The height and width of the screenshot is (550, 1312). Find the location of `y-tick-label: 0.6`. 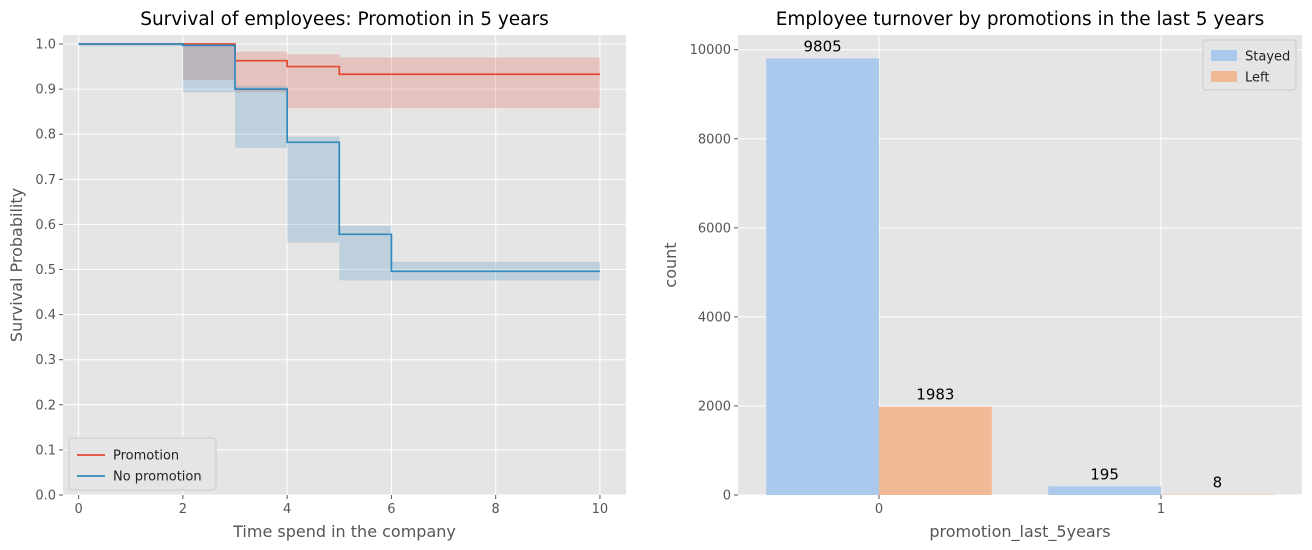

y-tick-label: 0.6 is located at coordinates (45, 225).